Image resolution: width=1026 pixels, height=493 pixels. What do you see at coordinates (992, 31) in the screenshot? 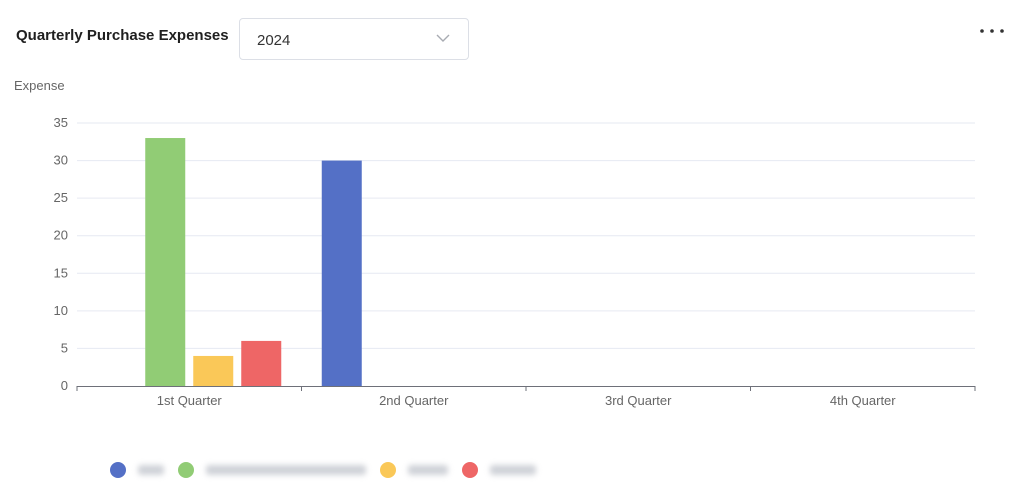
I see `more-horizontal-icon` at bounding box center [992, 31].